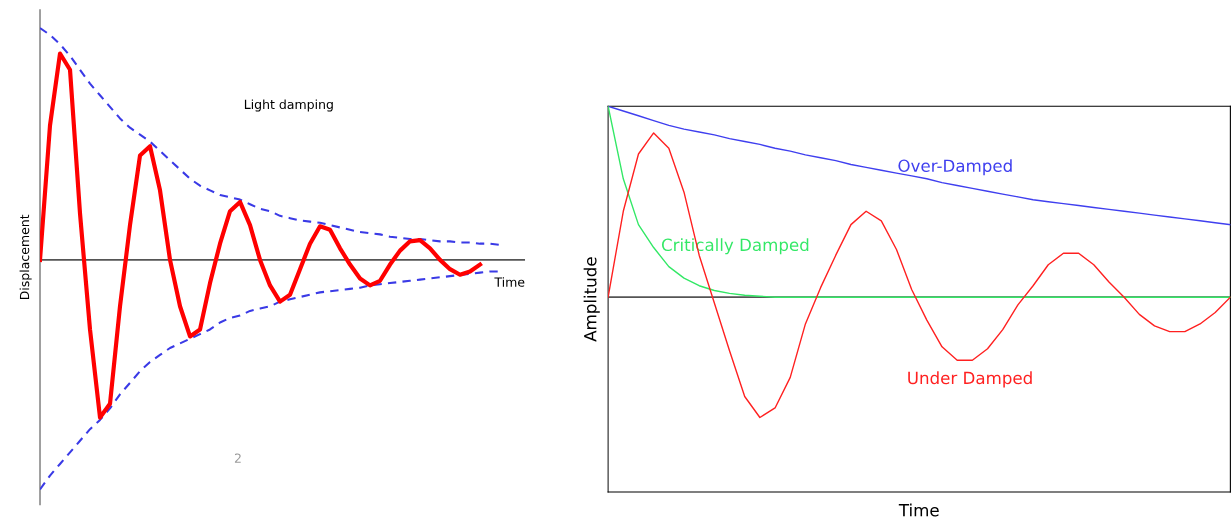  I want to click on y-axis-title: Displacement, so click(25, 257).